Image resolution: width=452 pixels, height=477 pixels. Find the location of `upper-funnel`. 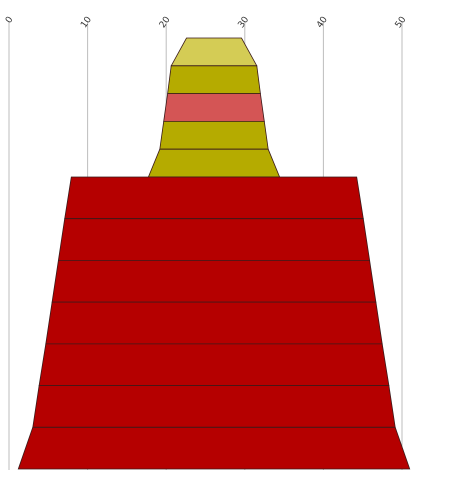

upper-funnel is located at coordinates (214, 107).